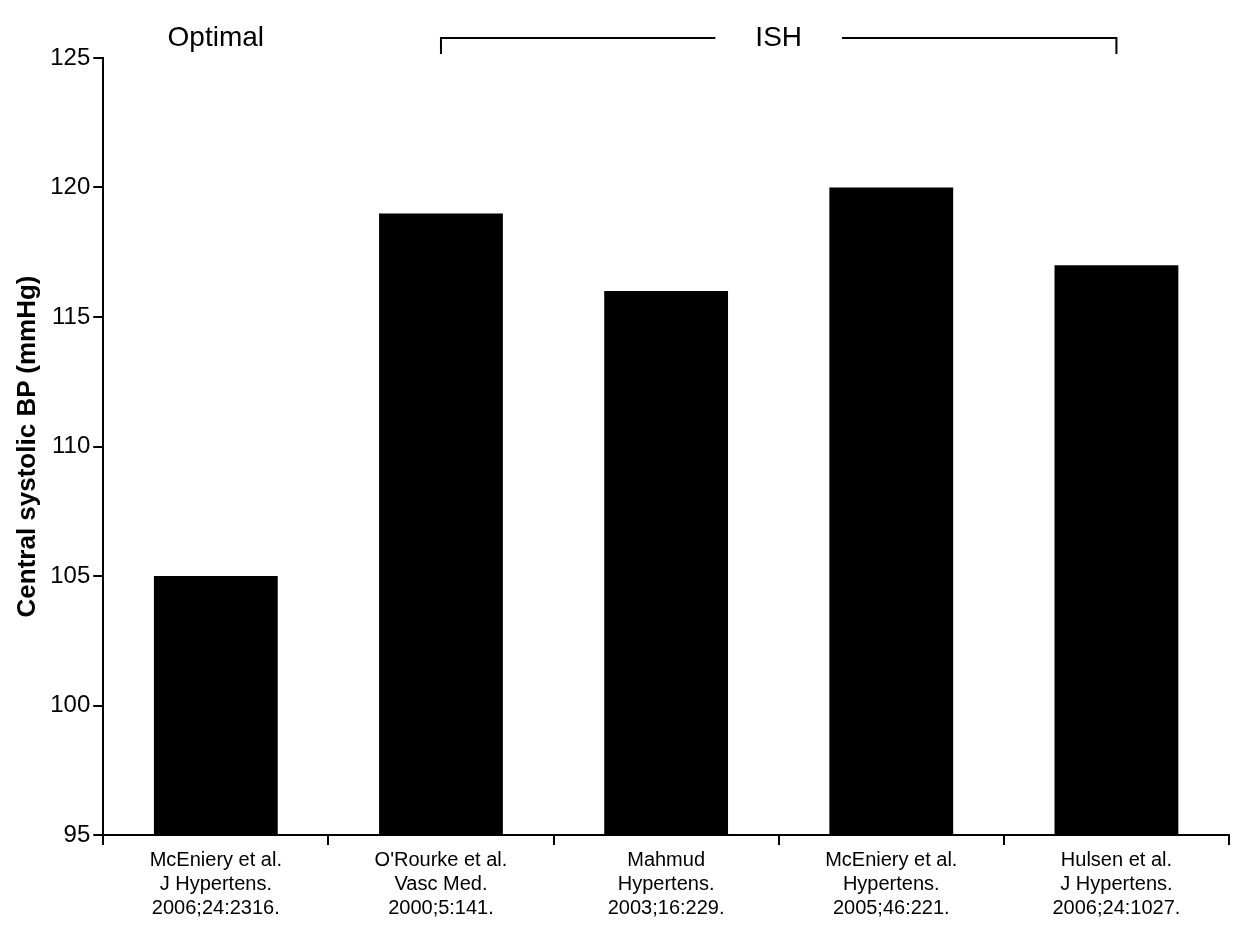 This screenshot has width=1247, height=936. I want to click on text: ISH, so click(779, 36).